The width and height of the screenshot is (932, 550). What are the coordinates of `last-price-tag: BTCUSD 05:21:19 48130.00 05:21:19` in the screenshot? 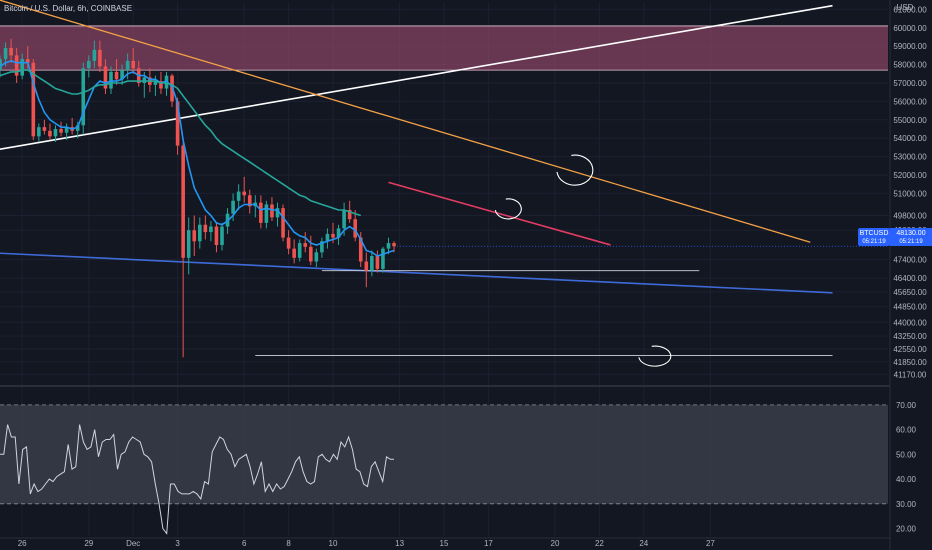 It's located at (895, 237).